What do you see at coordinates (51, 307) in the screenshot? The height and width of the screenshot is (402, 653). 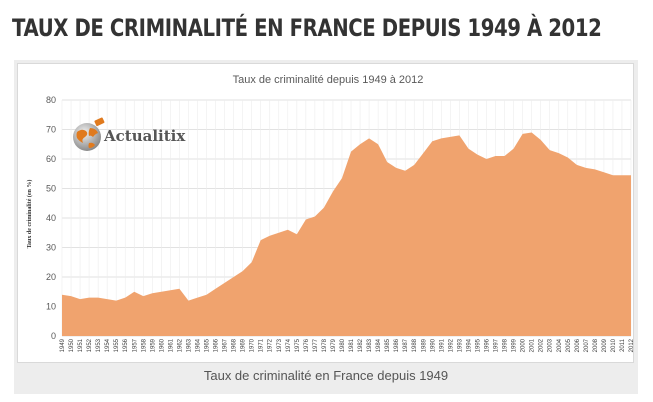 I see `y-tick-label: 10` at bounding box center [51, 307].